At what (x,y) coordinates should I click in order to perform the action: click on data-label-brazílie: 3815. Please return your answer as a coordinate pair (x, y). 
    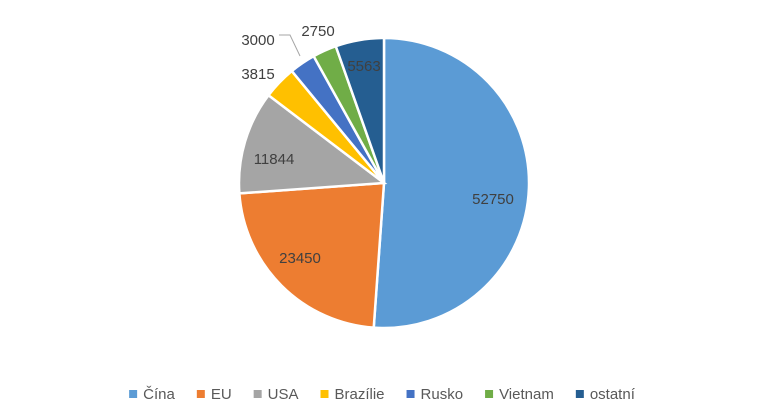
    Looking at the image, I should click on (257, 74).